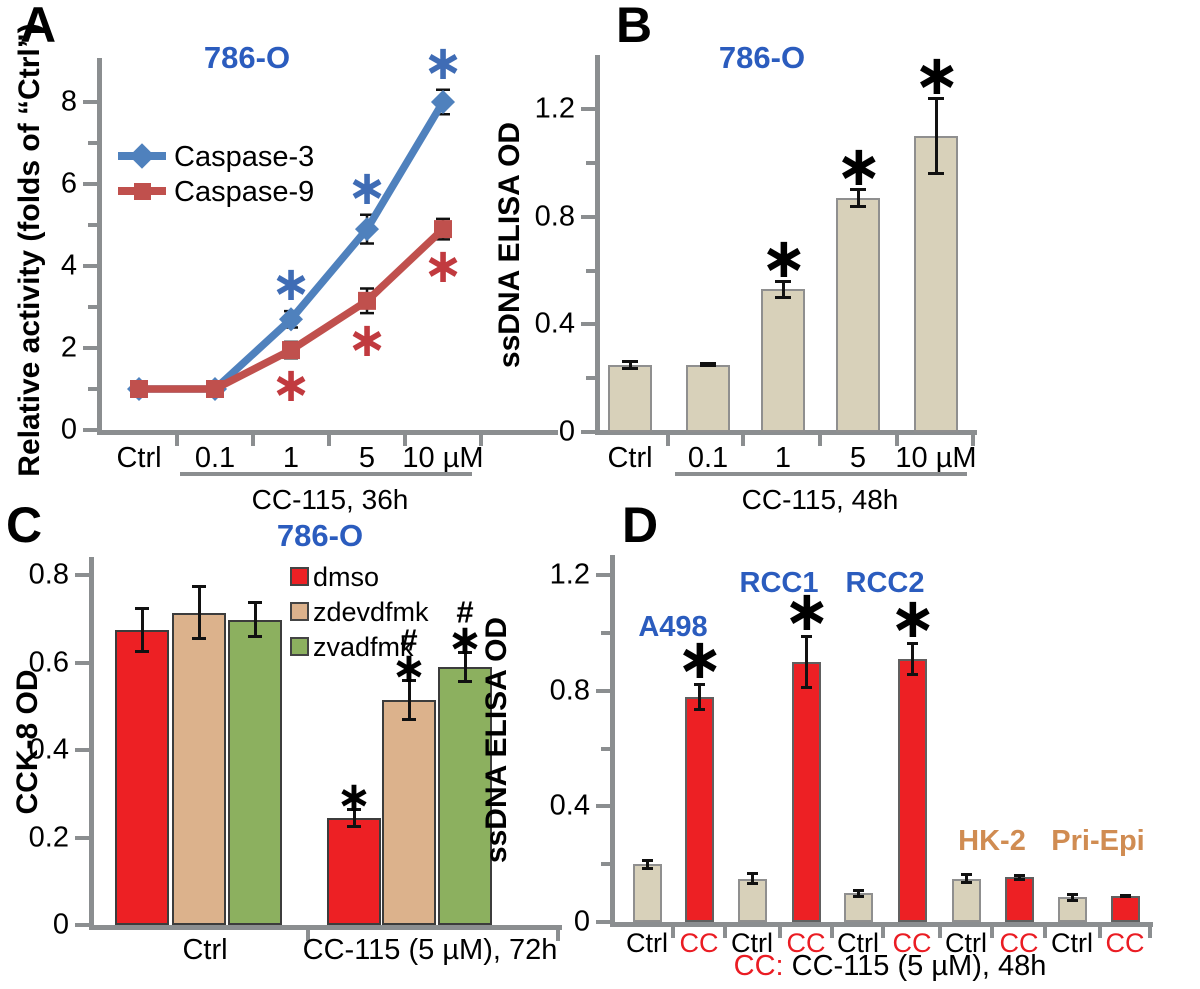 The height and width of the screenshot is (989, 1200). I want to click on panel-d-letter: D, so click(640, 525).